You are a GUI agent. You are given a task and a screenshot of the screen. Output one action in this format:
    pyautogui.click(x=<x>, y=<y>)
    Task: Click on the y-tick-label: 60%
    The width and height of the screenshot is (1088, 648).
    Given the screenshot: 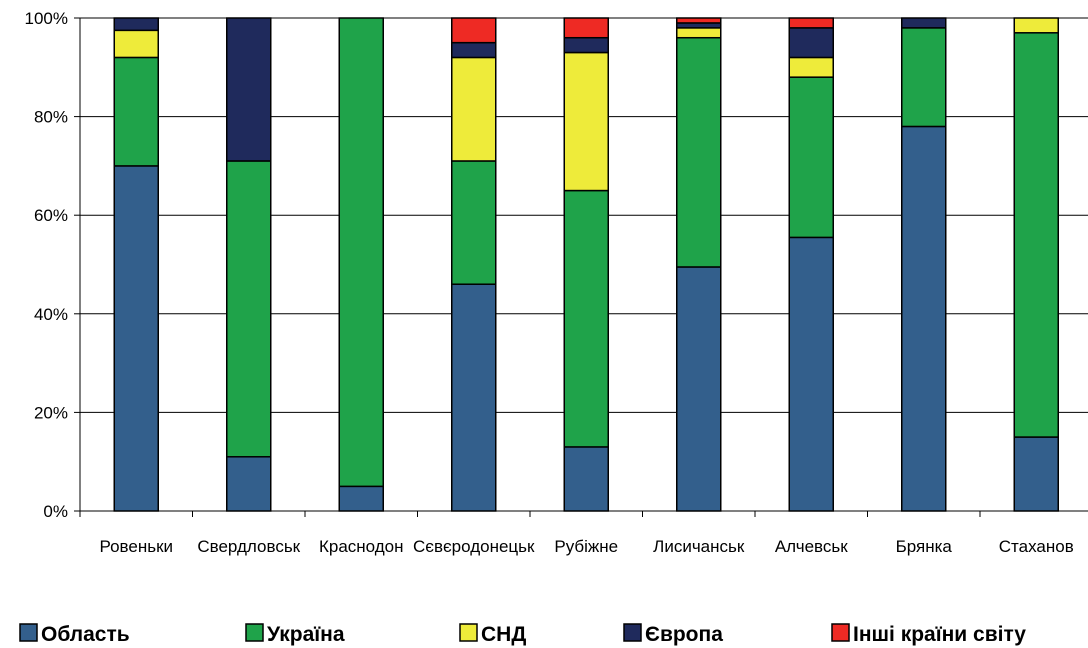 What is the action you would take?
    pyautogui.click(x=51, y=215)
    